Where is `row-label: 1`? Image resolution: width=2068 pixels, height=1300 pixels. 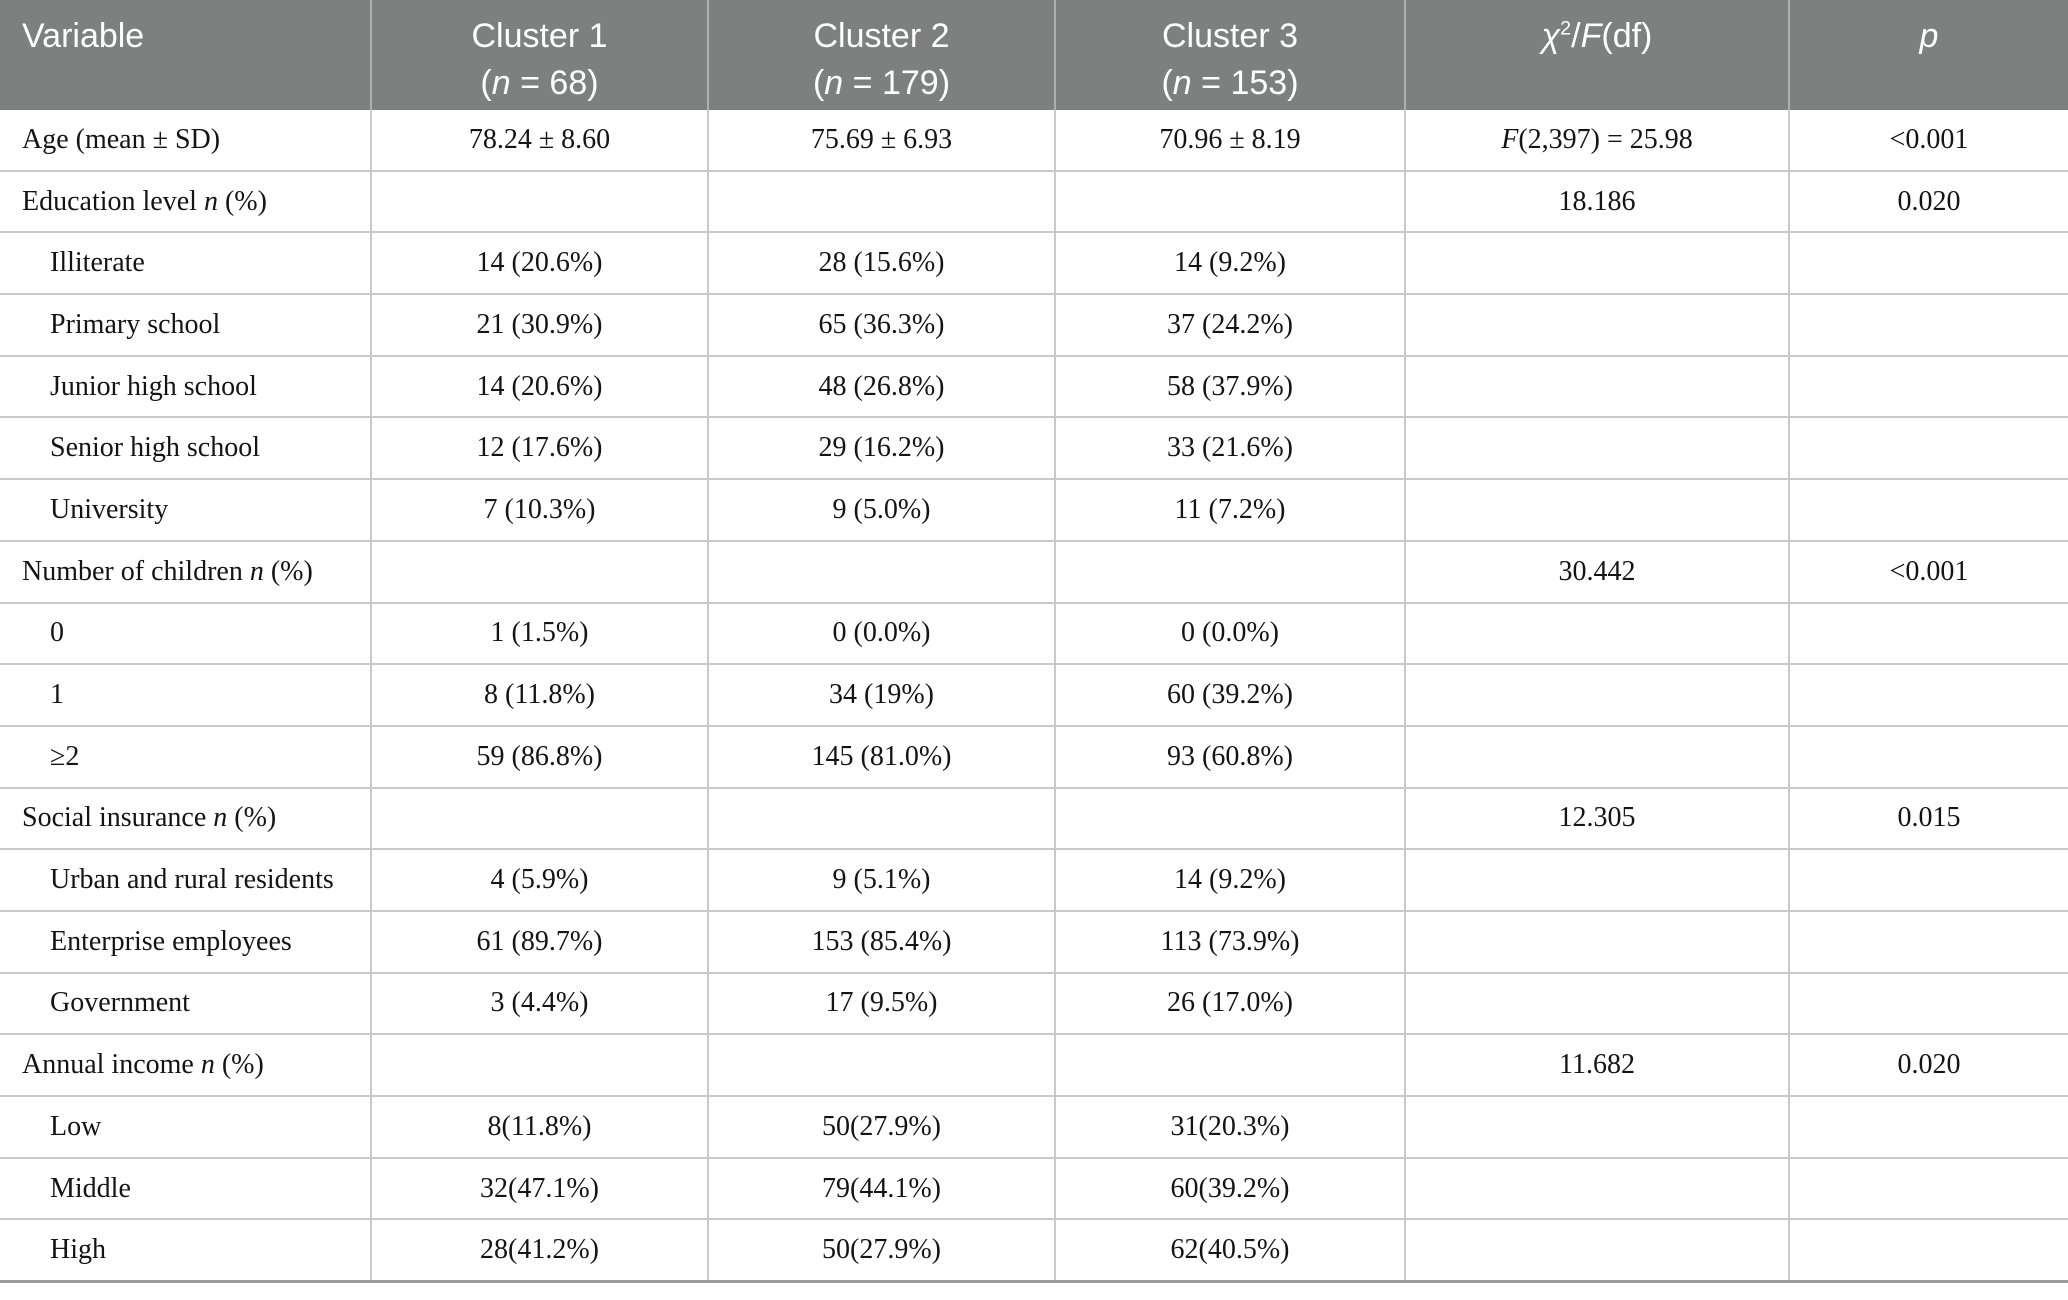 row-label: 1 is located at coordinates (185, 695).